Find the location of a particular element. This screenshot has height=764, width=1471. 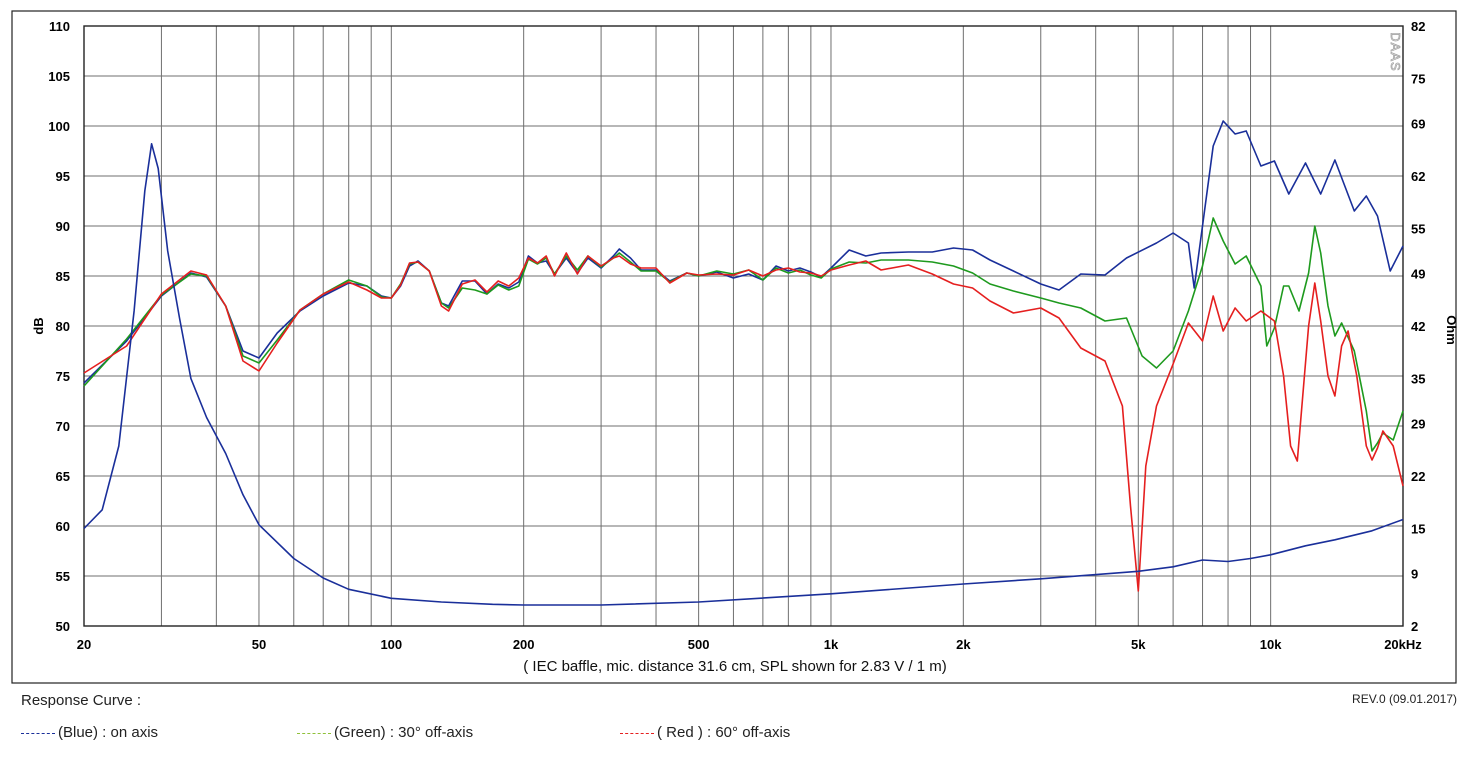

y-tick-label: 70 is located at coordinates (63, 426).